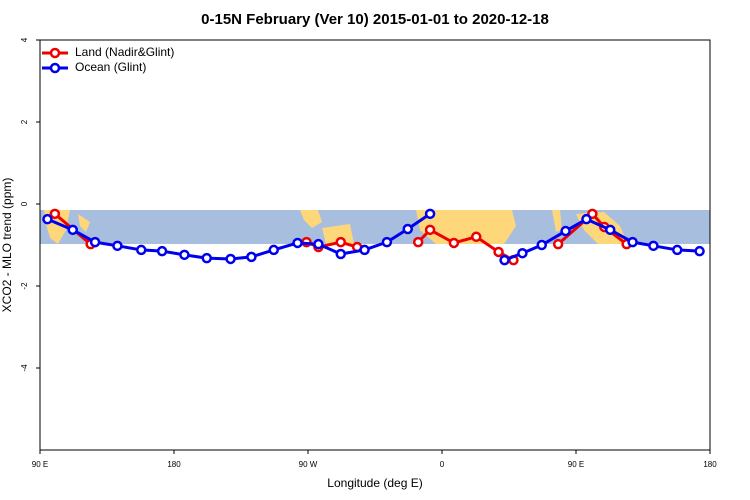 The image size is (750, 500). I want to click on map-band, so click(375, 227).